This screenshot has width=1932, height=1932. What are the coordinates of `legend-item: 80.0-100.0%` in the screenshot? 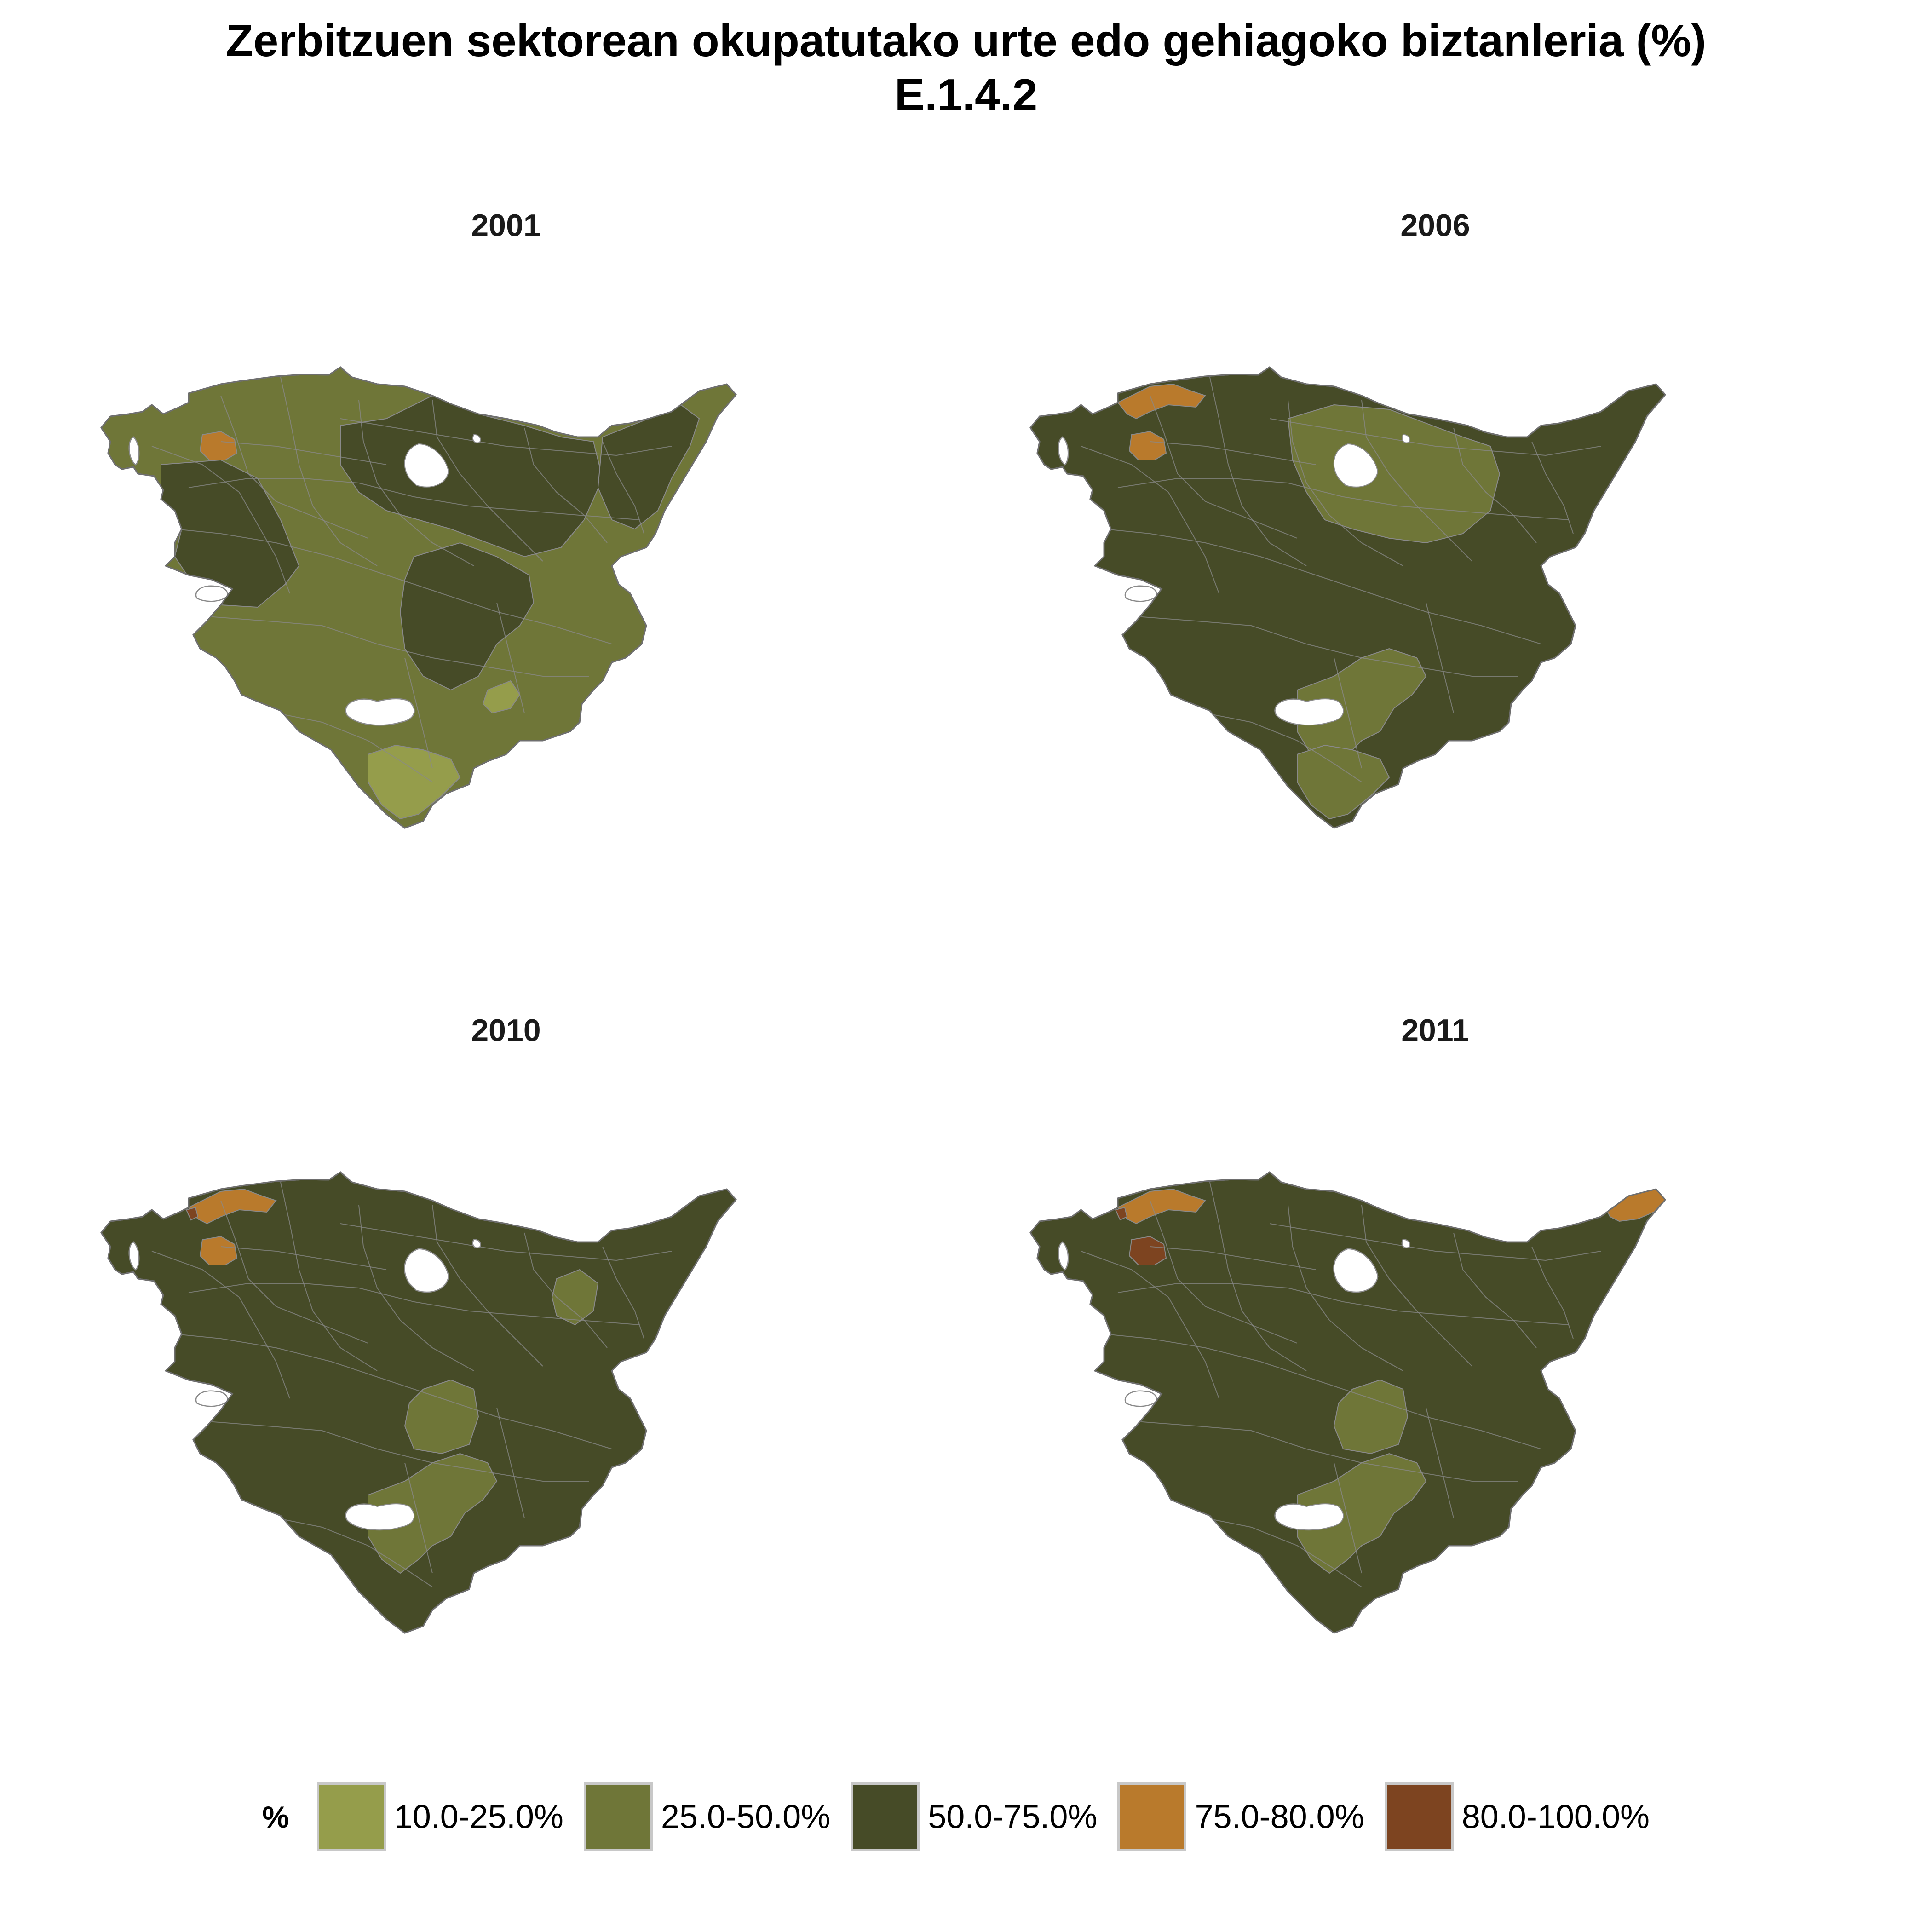 It's located at (1517, 1817).